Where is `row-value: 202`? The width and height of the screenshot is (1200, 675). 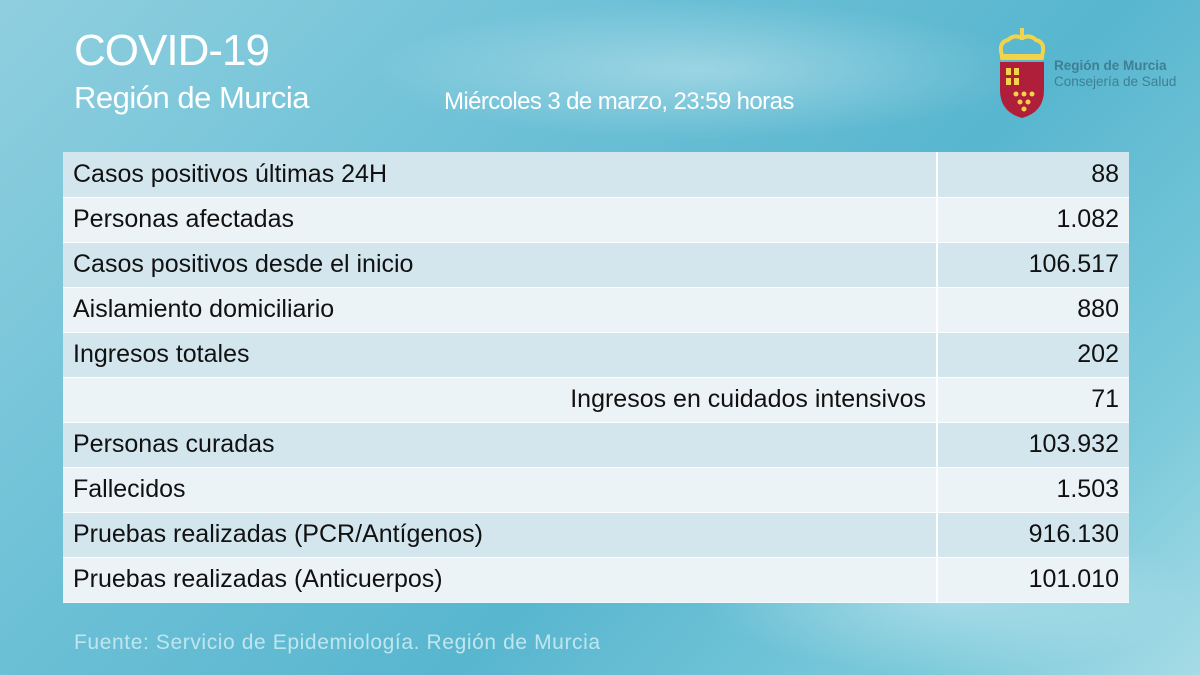
row-value: 202 is located at coordinates (1032, 355).